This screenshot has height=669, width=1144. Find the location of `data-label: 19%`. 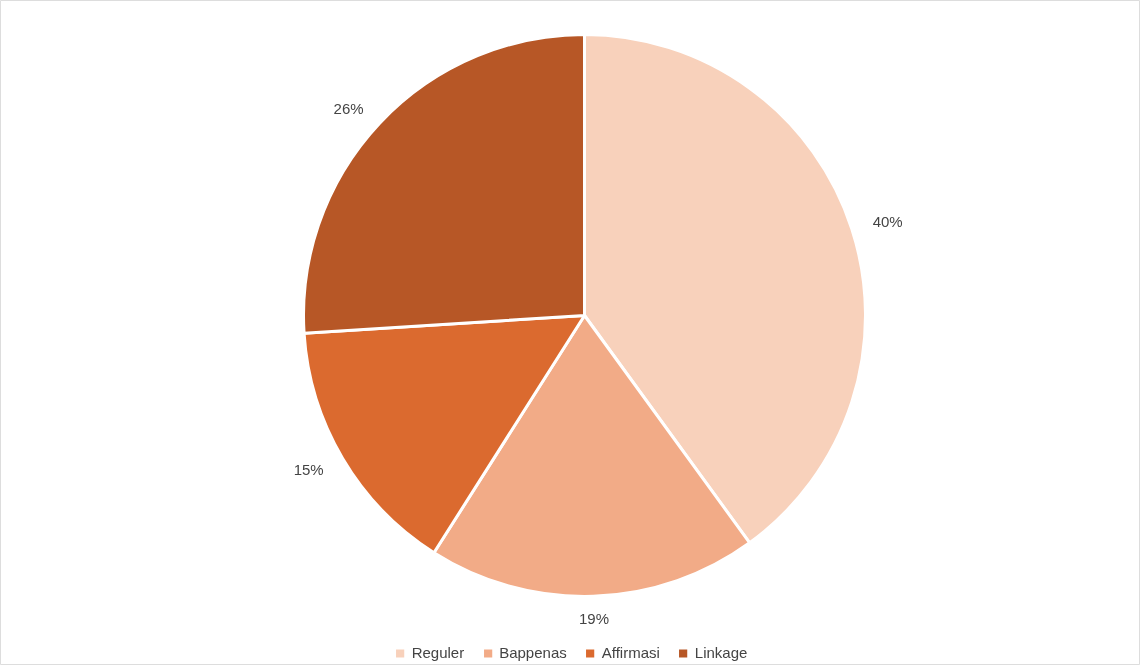

data-label: 19% is located at coordinates (594, 618).